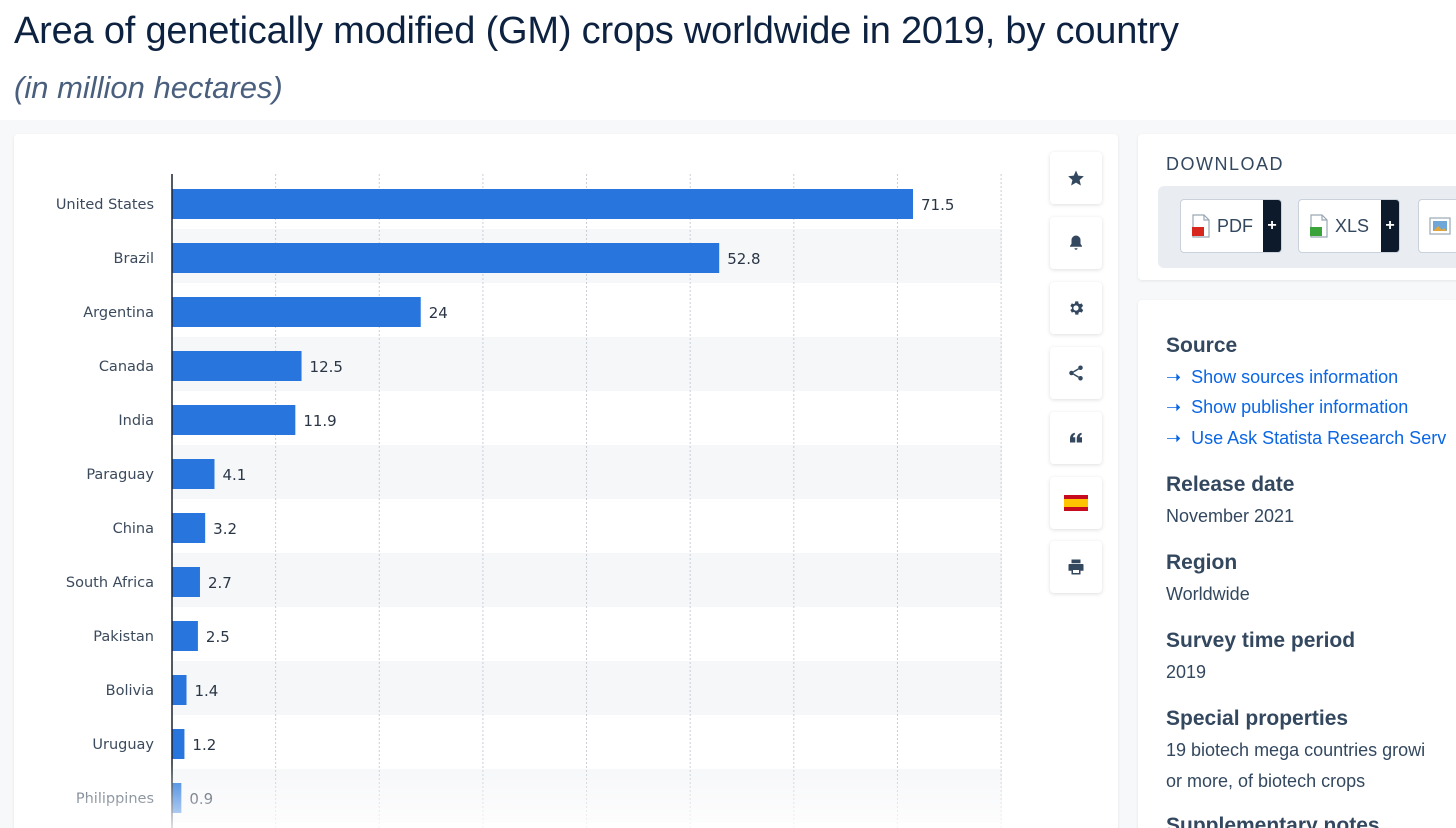 The height and width of the screenshot is (828, 1456). Describe the element at coordinates (743, 259) in the screenshot. I see `value-label: 52.8` at that location.